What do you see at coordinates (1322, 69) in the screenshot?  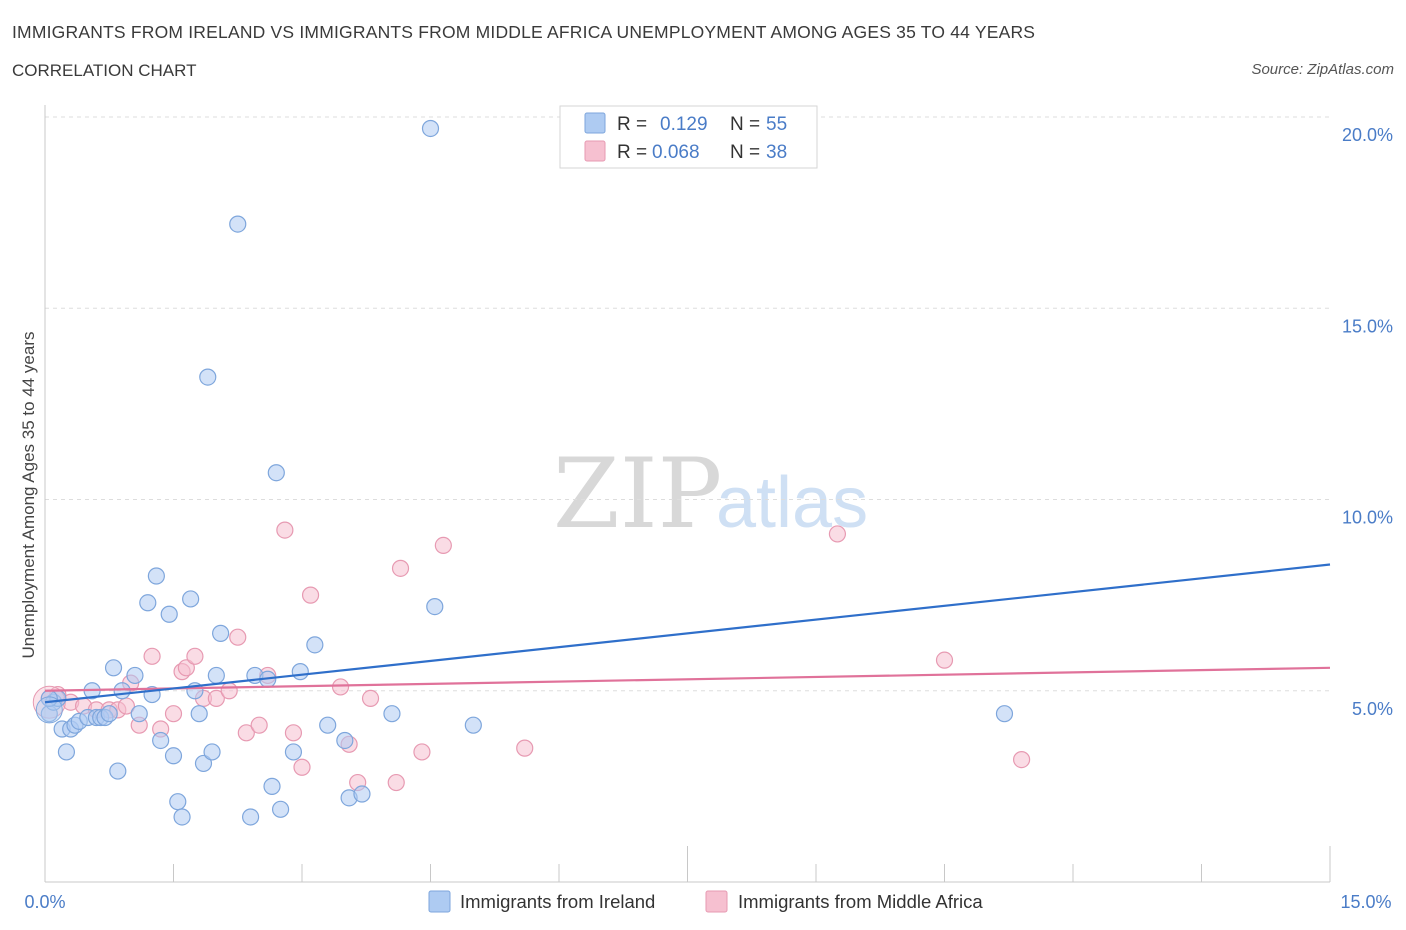 I see `source-label: Source: ZipAtlas.com` at bounding box center [1322, 69].